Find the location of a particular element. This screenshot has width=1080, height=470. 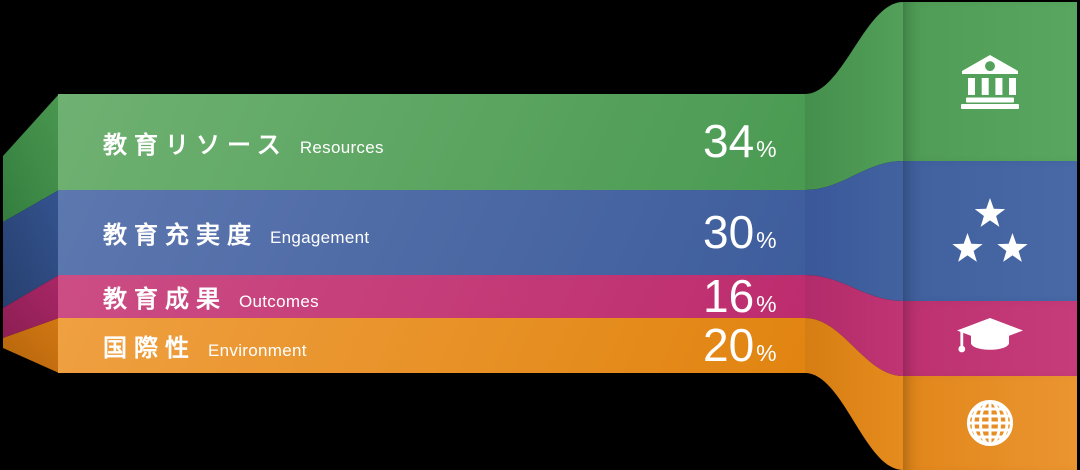

band-environment-label: 国際性 Environment is located at coordinates (182, 345).